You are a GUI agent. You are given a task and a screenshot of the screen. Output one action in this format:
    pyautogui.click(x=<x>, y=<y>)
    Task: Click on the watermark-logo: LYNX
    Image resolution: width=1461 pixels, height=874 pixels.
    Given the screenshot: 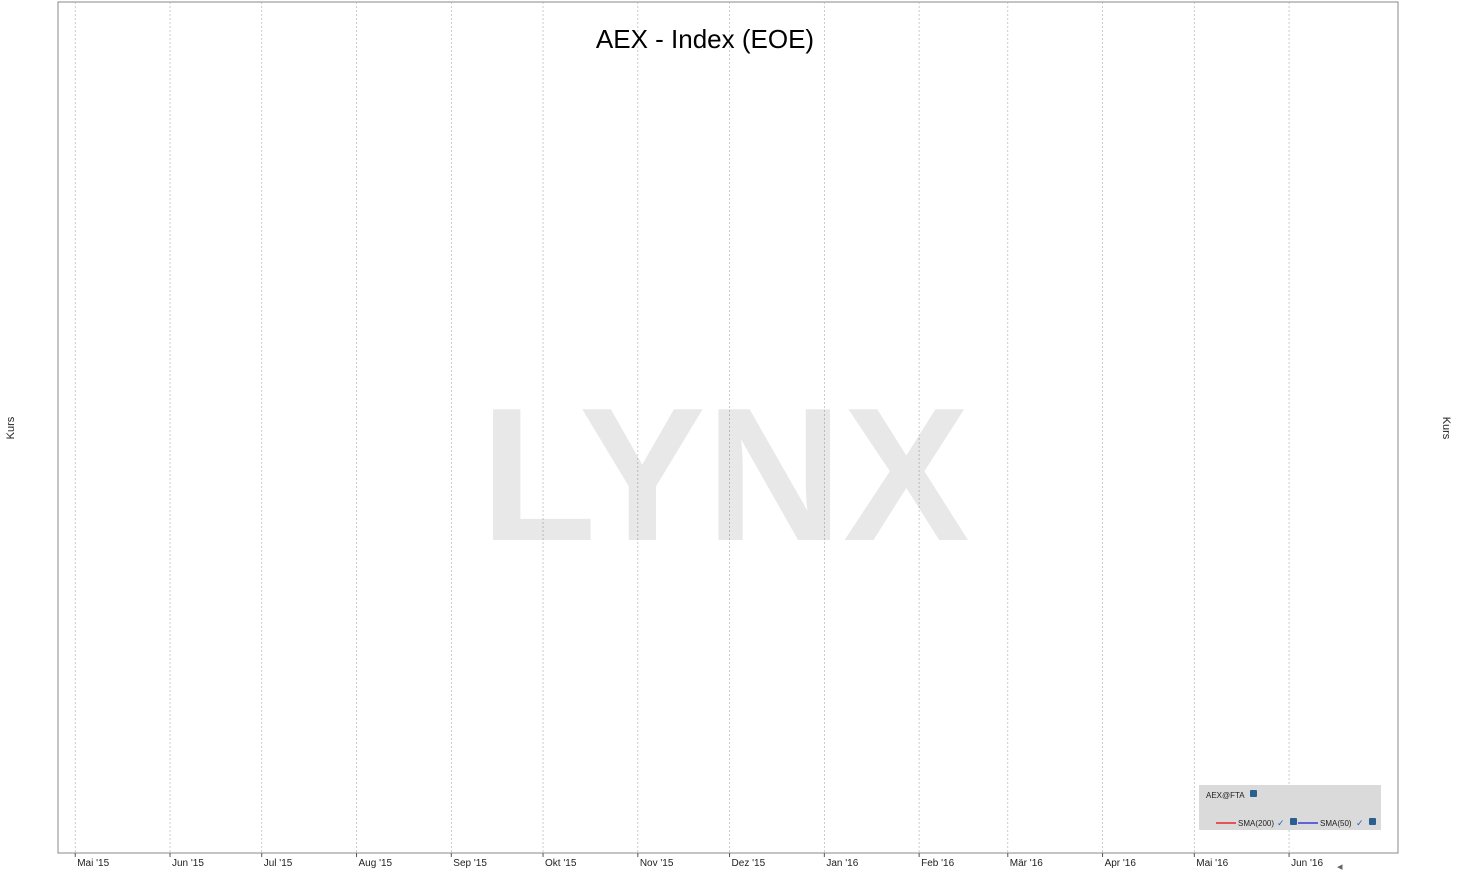 What is the action you would take?
    pyautogui.click(x=724, y=475)
    